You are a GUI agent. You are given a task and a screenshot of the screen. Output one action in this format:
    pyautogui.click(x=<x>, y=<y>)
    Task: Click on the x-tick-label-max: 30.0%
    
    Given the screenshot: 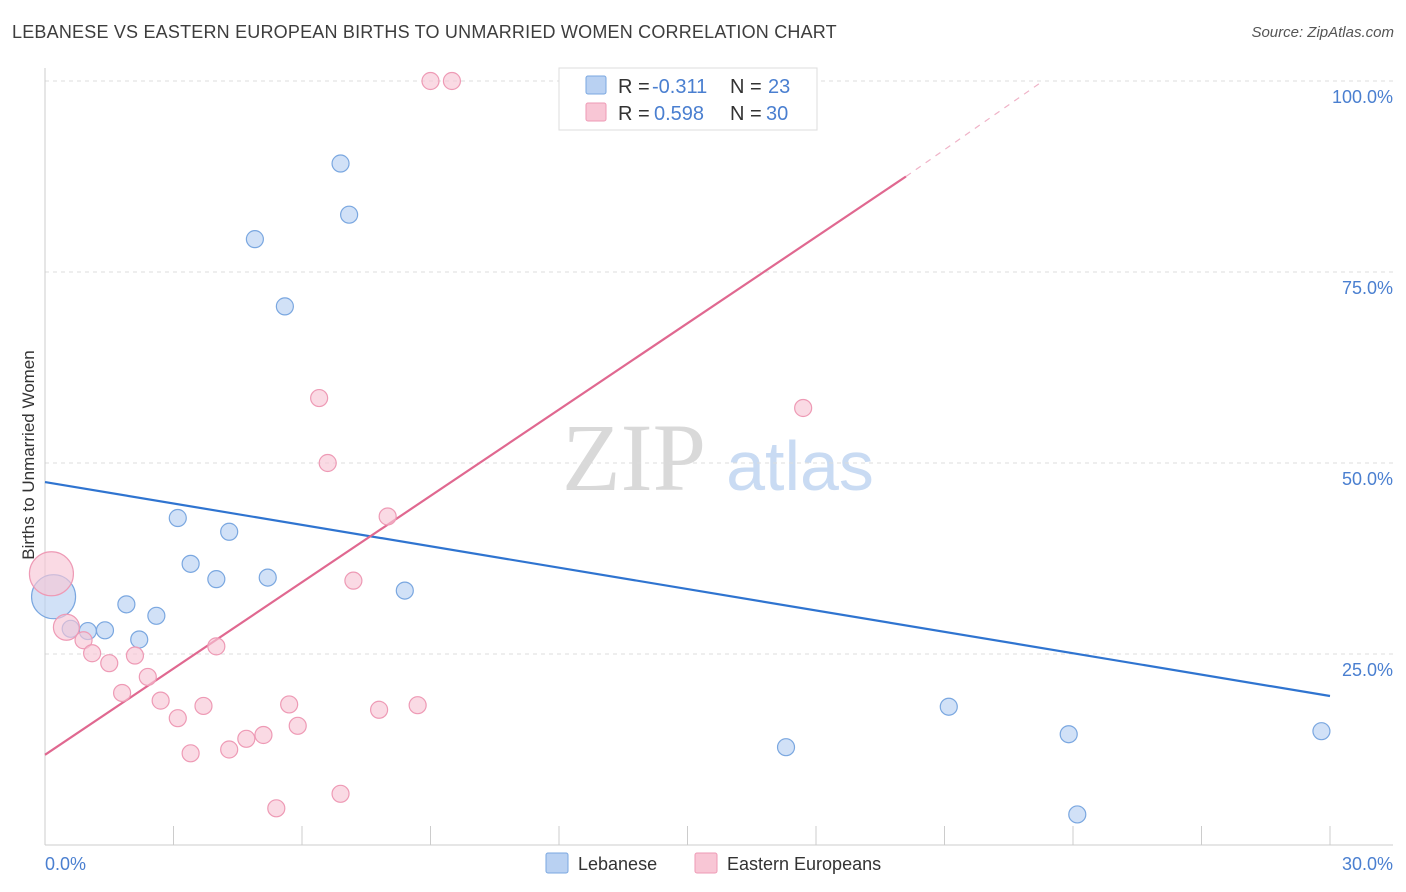 What is the action you would take?
    pyautogui.click(x=1367, y=864)
    